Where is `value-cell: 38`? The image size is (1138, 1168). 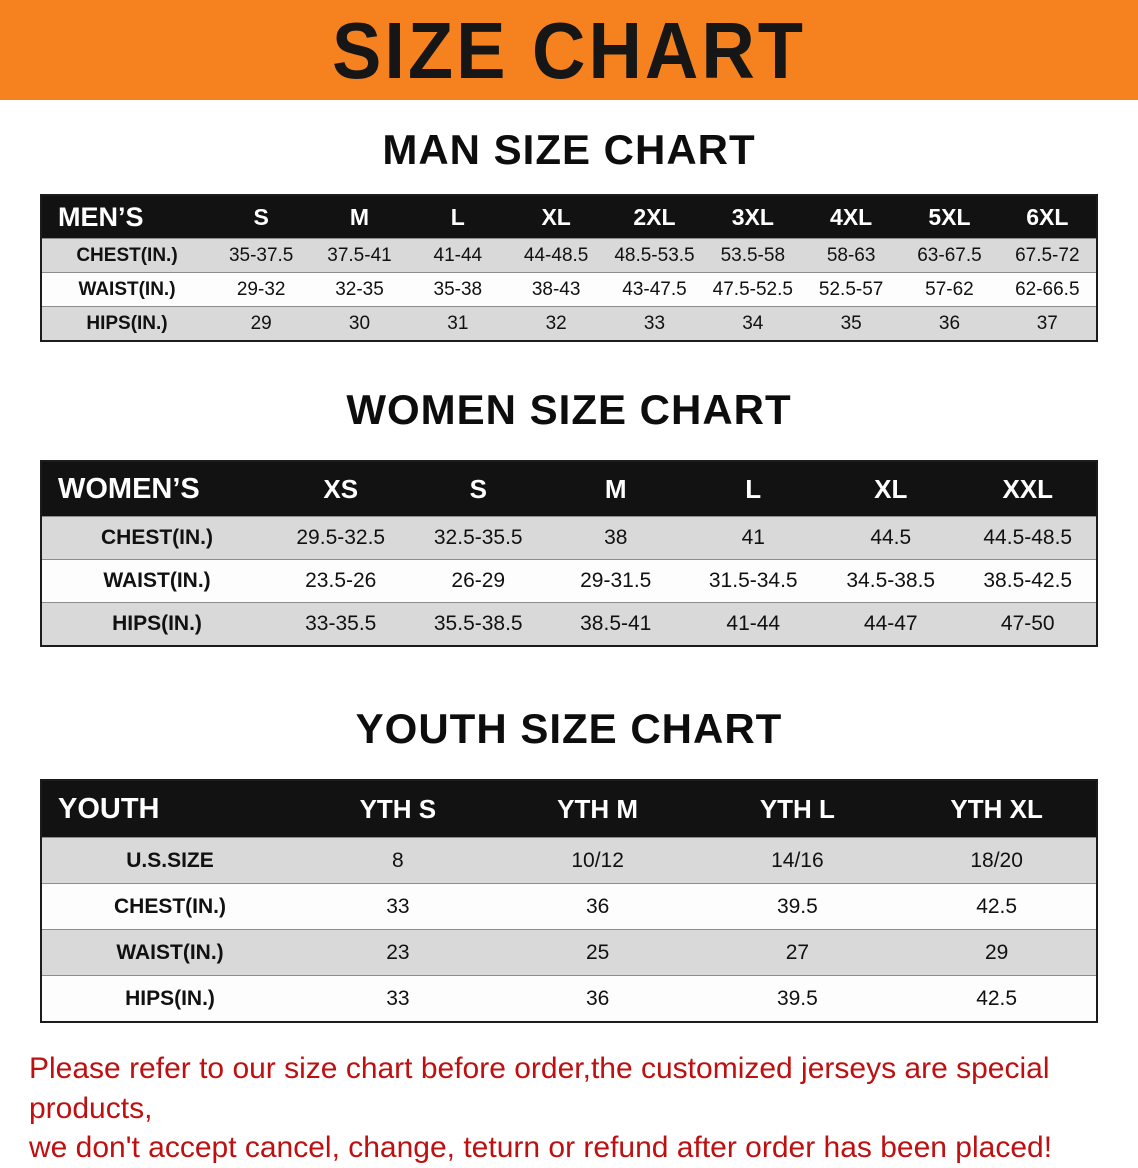
value-cell: 38 is located at coordinates (616, 538).